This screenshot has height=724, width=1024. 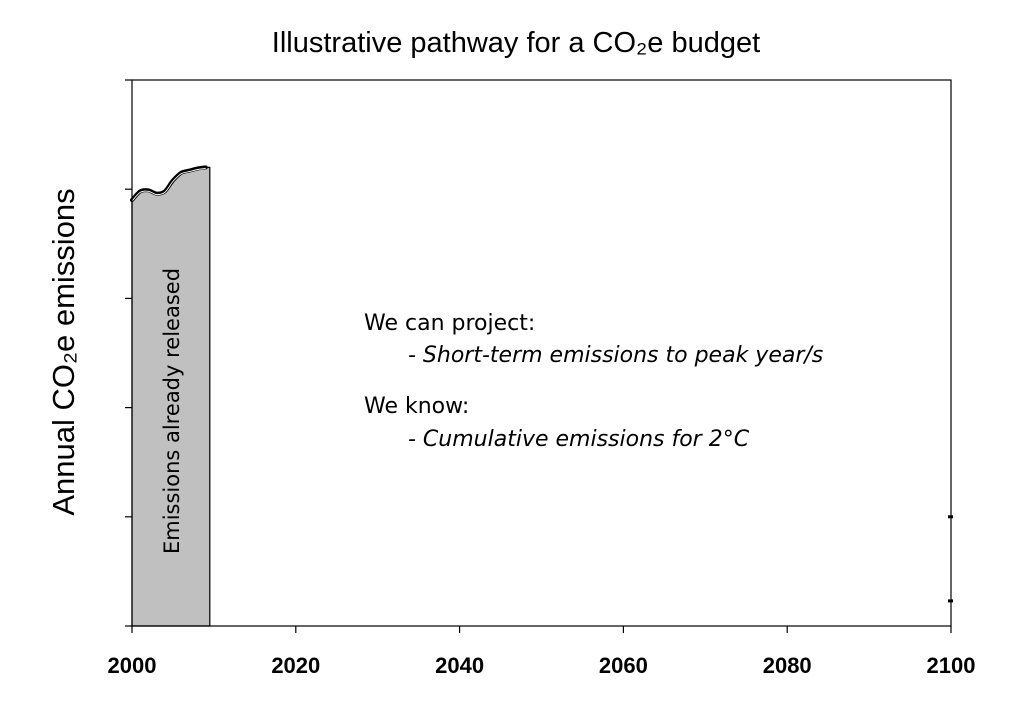 I want to click on y-axis-label: Annual CO₂e emissions, so click(x=63, y=351).